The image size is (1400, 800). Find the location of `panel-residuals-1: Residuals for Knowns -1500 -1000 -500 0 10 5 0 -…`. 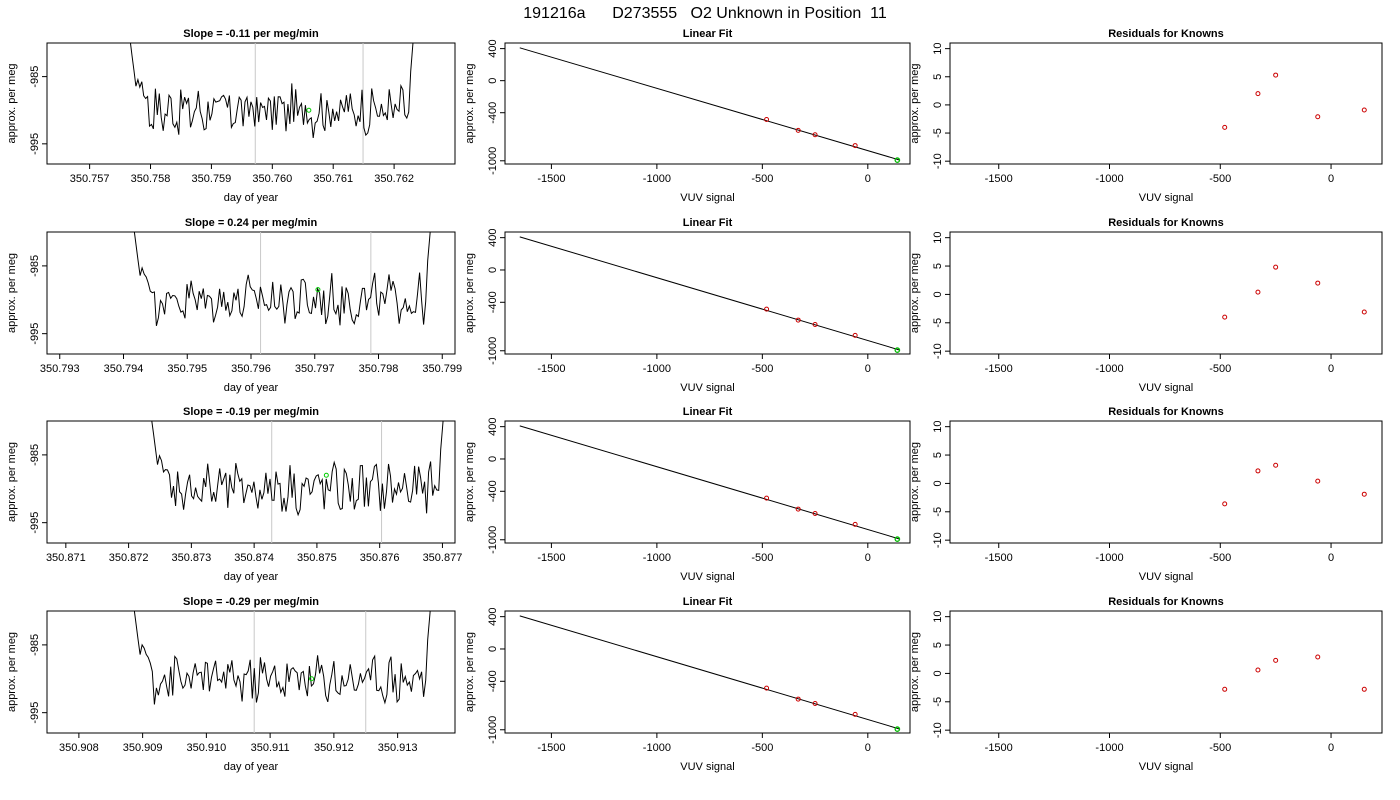

panel-residuals-1: Residuals for Knowns -1500 -1000 -500 0 10 5 0 -… is located at coordinates (1146, 116).